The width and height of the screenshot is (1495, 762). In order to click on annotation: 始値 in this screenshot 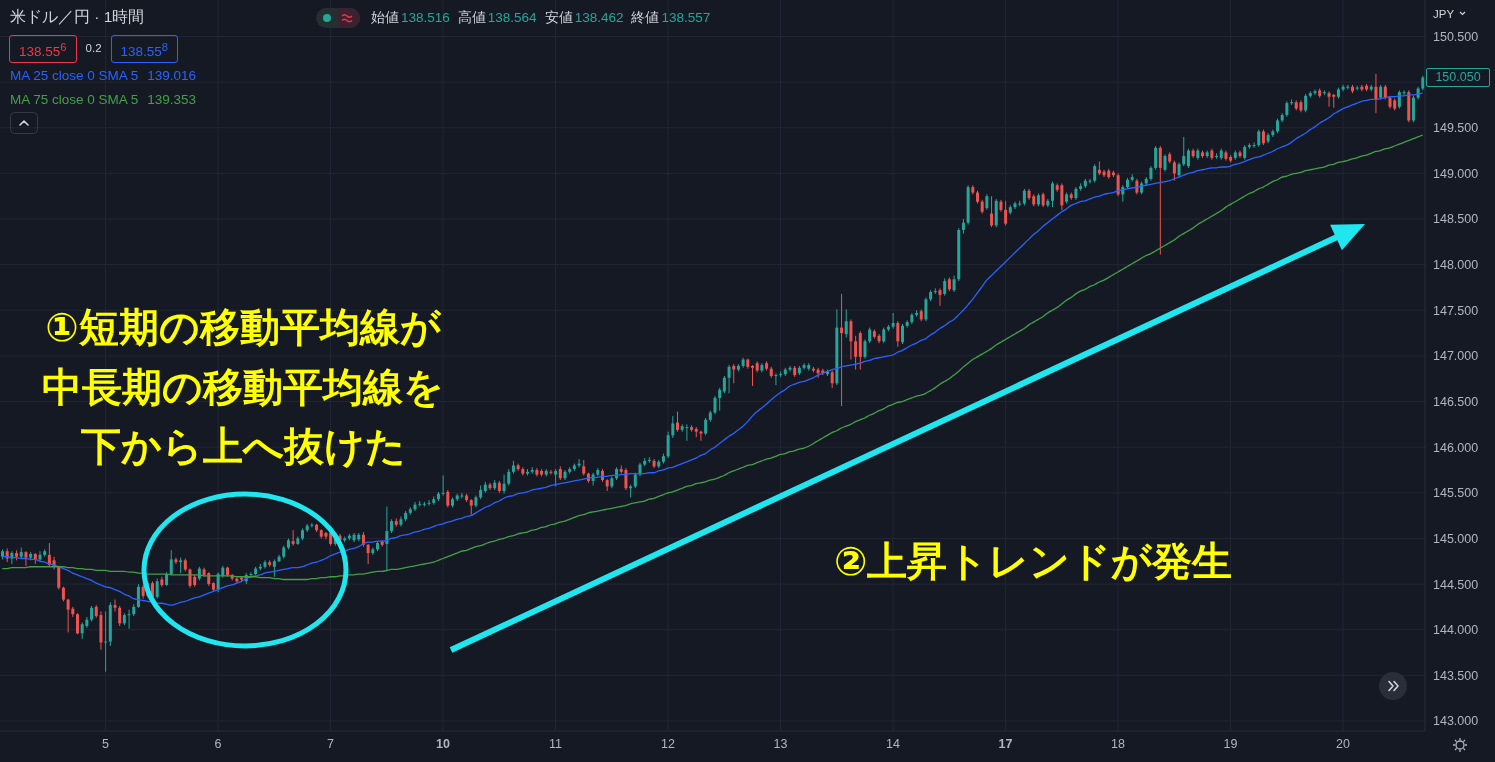, I will do `click(385, 18)`.